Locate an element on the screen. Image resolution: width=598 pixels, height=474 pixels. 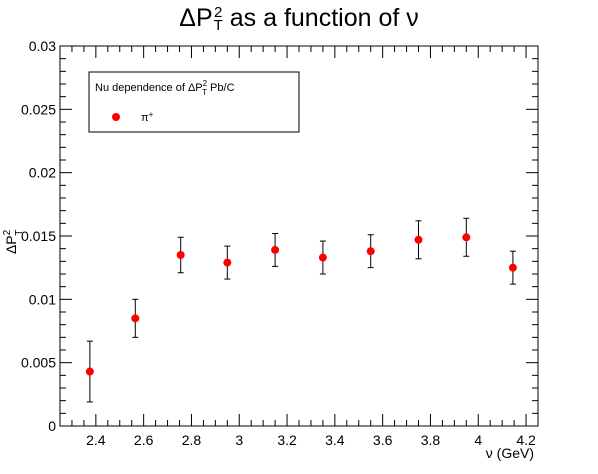
x-tick-label: 3 is located at coordinates (239, 440).